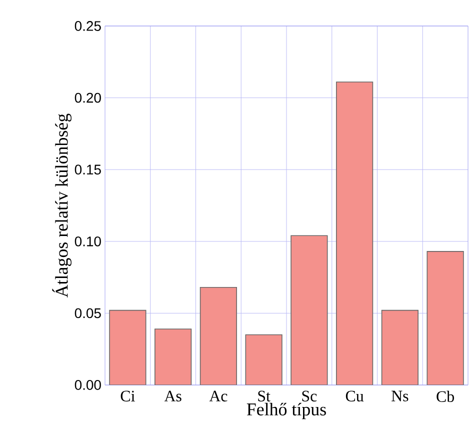 The height and width of the screenshot is (446, 469). I want to click on x-axis-title: Felhő típus, so click(286, 411).